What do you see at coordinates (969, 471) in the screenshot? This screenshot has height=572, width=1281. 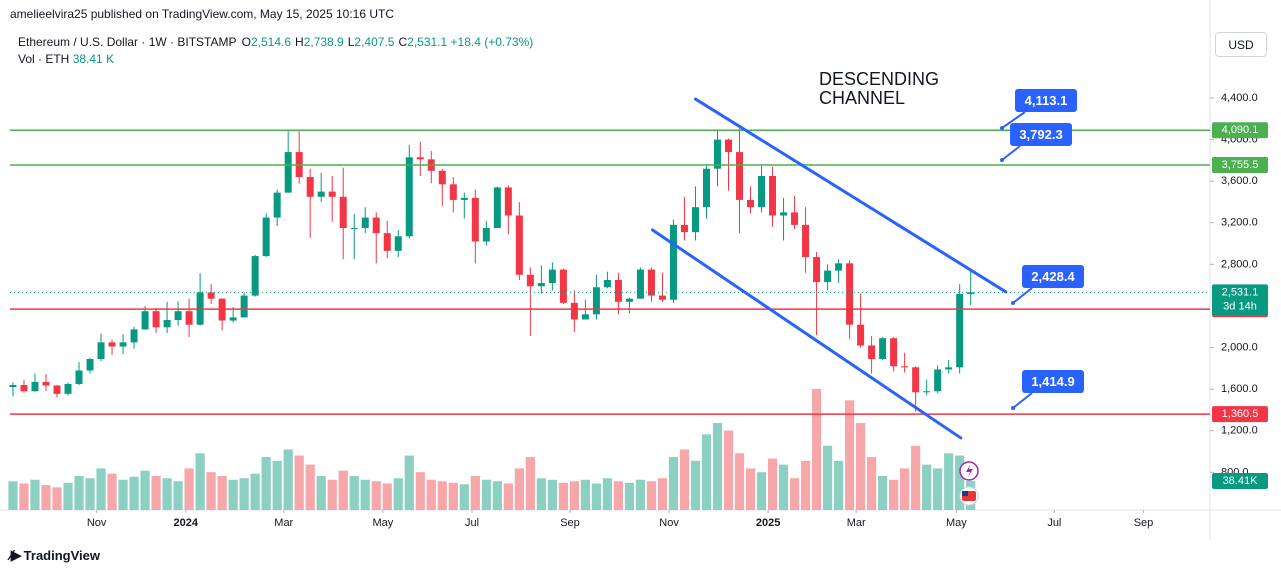 I see `event-icon-bolt` at bounding box center [969, 471].